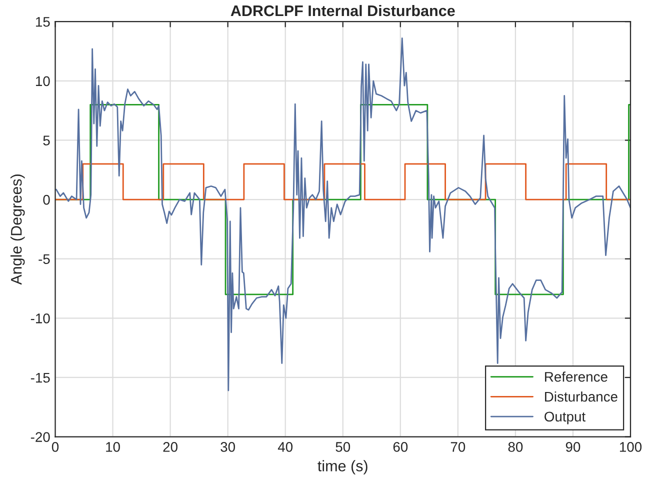  What do you see at coordinates (343, 447) in the screenshot?
I see `x-tick-label: 50` at bounding box center [343, 447].